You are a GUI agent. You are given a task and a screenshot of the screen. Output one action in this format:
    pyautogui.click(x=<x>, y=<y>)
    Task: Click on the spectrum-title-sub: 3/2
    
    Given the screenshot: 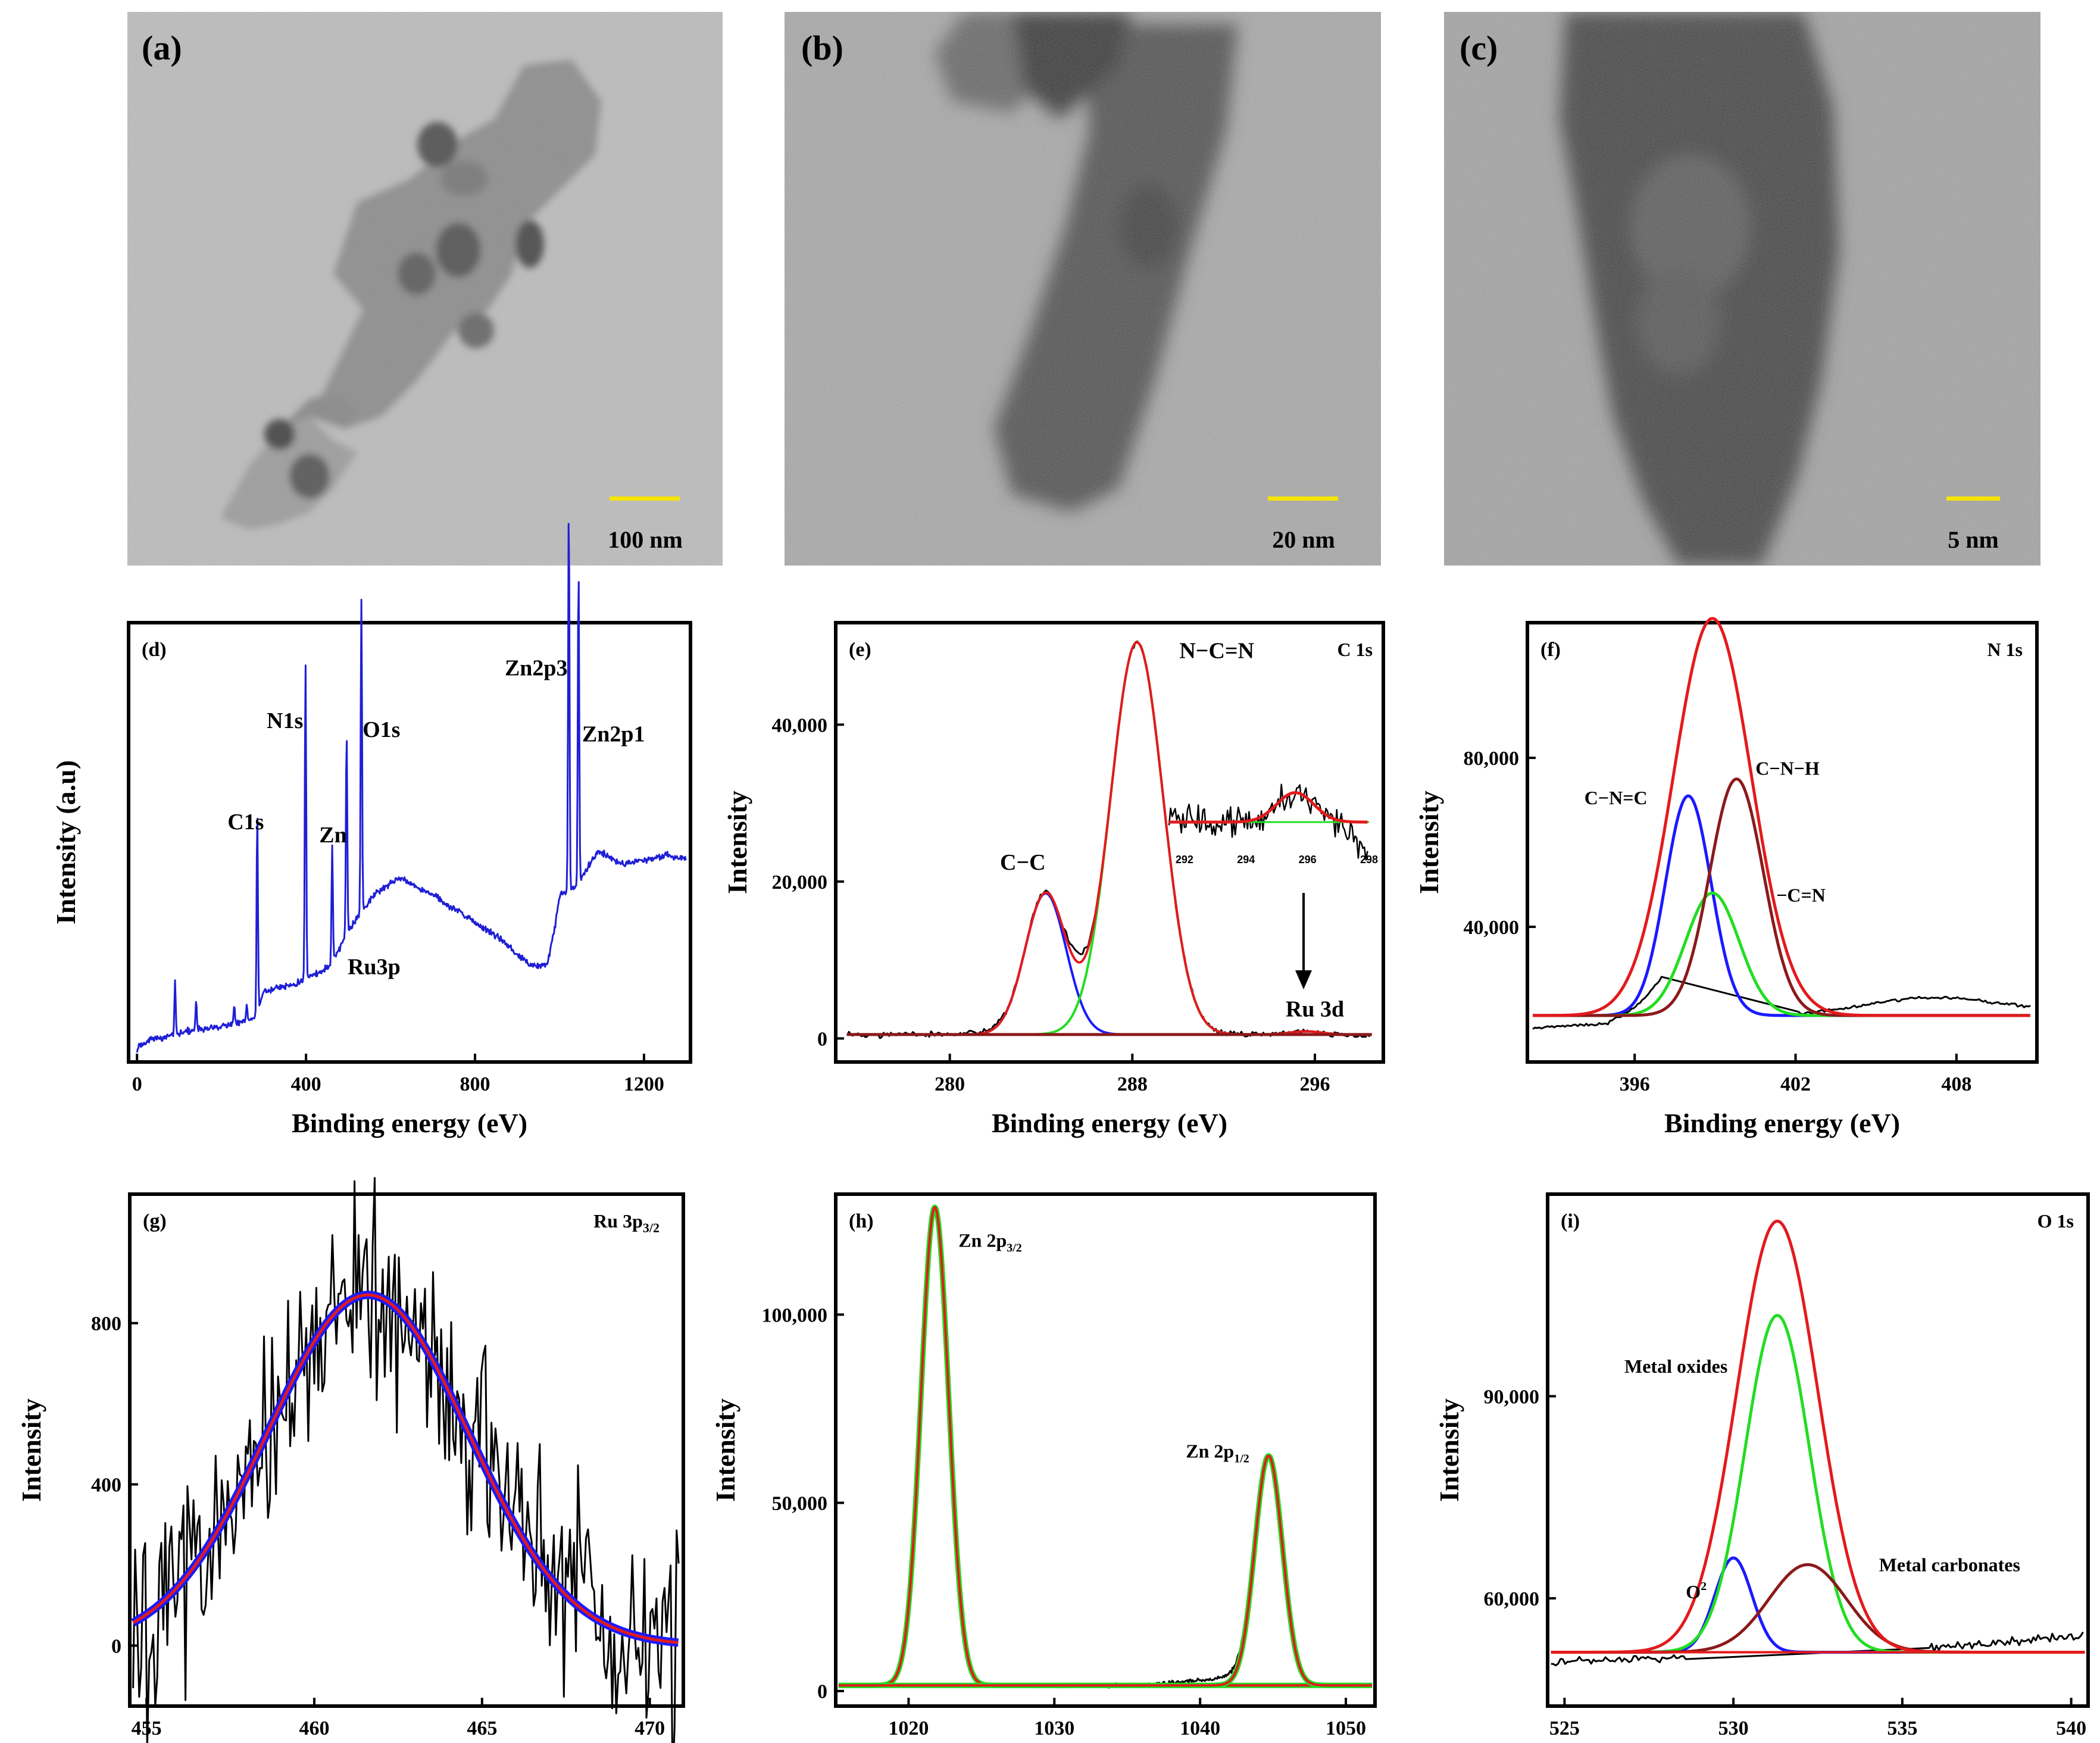 What is the action you would take?
    pyautogui.click(x=651, y=1227)
    